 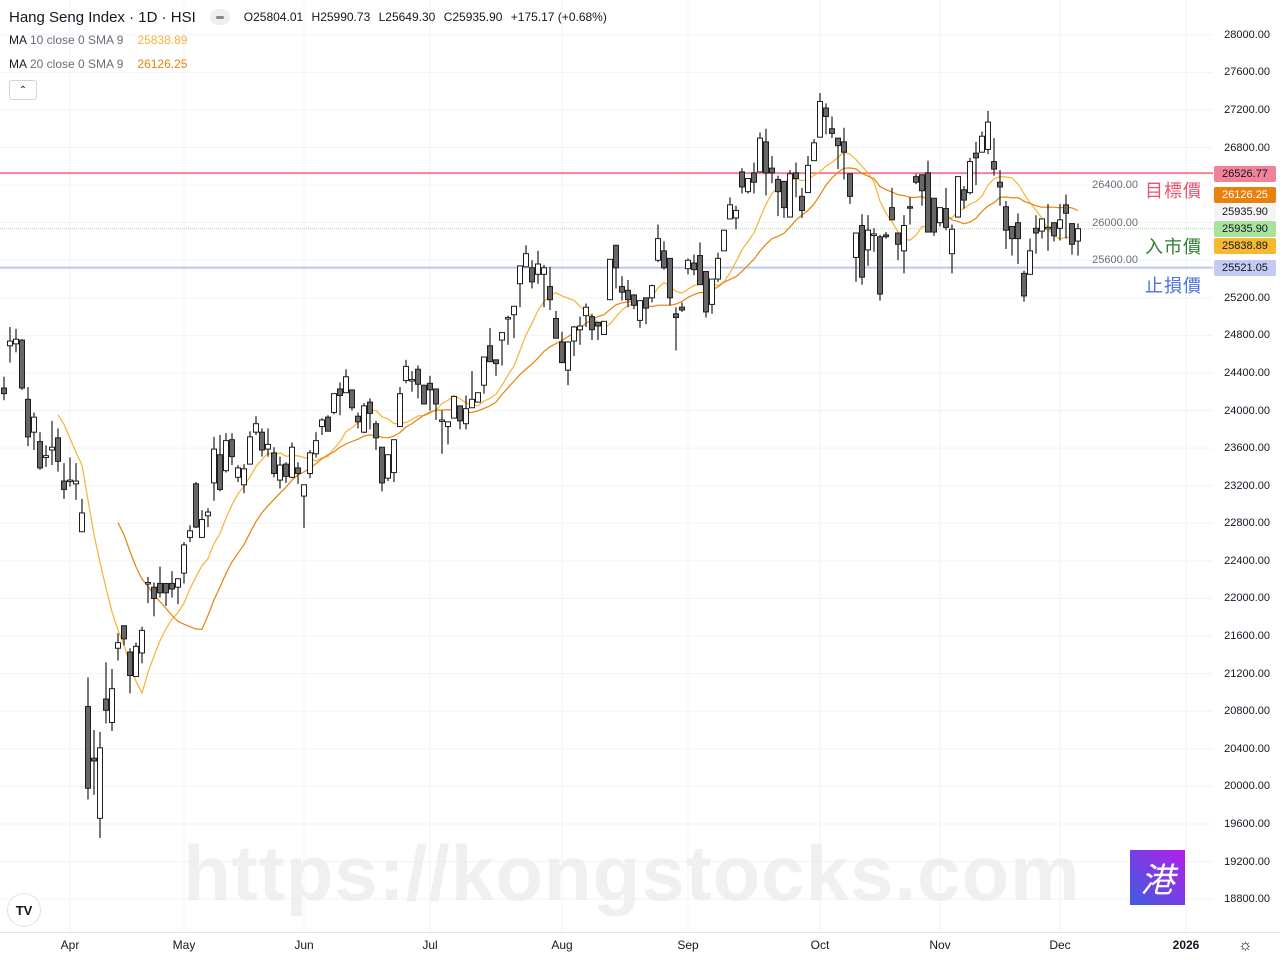 I want to click on time-tick-label: Jul, so click(x=430, y=945).